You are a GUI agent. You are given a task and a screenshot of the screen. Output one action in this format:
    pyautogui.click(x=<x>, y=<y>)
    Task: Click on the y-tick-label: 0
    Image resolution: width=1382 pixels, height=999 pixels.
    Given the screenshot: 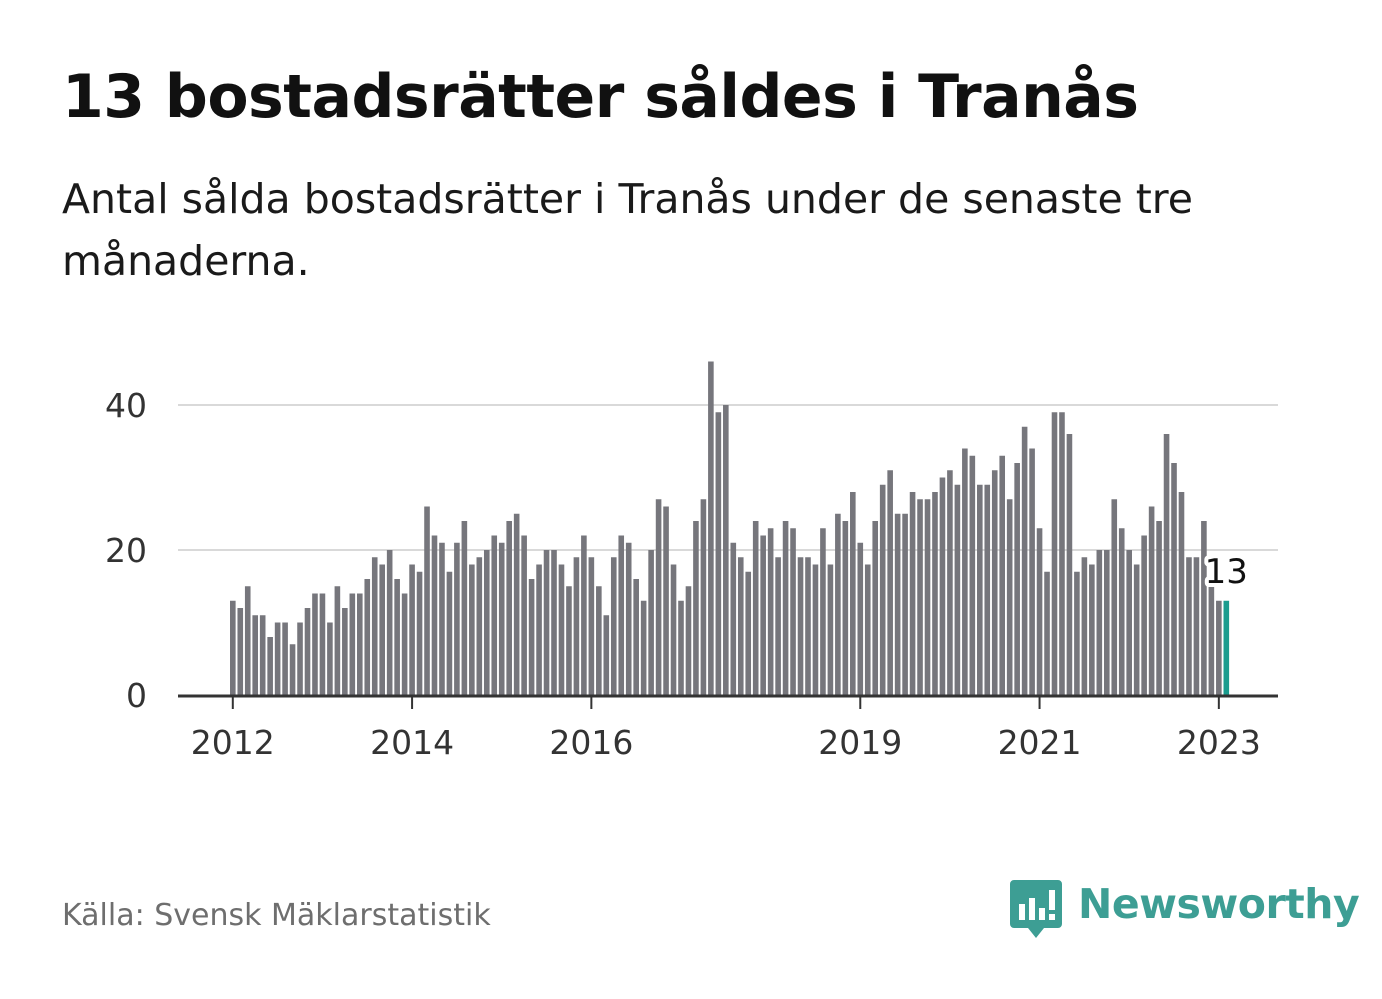 What is the action you would take?
    pyautogui.click(x=136, y=695)
    